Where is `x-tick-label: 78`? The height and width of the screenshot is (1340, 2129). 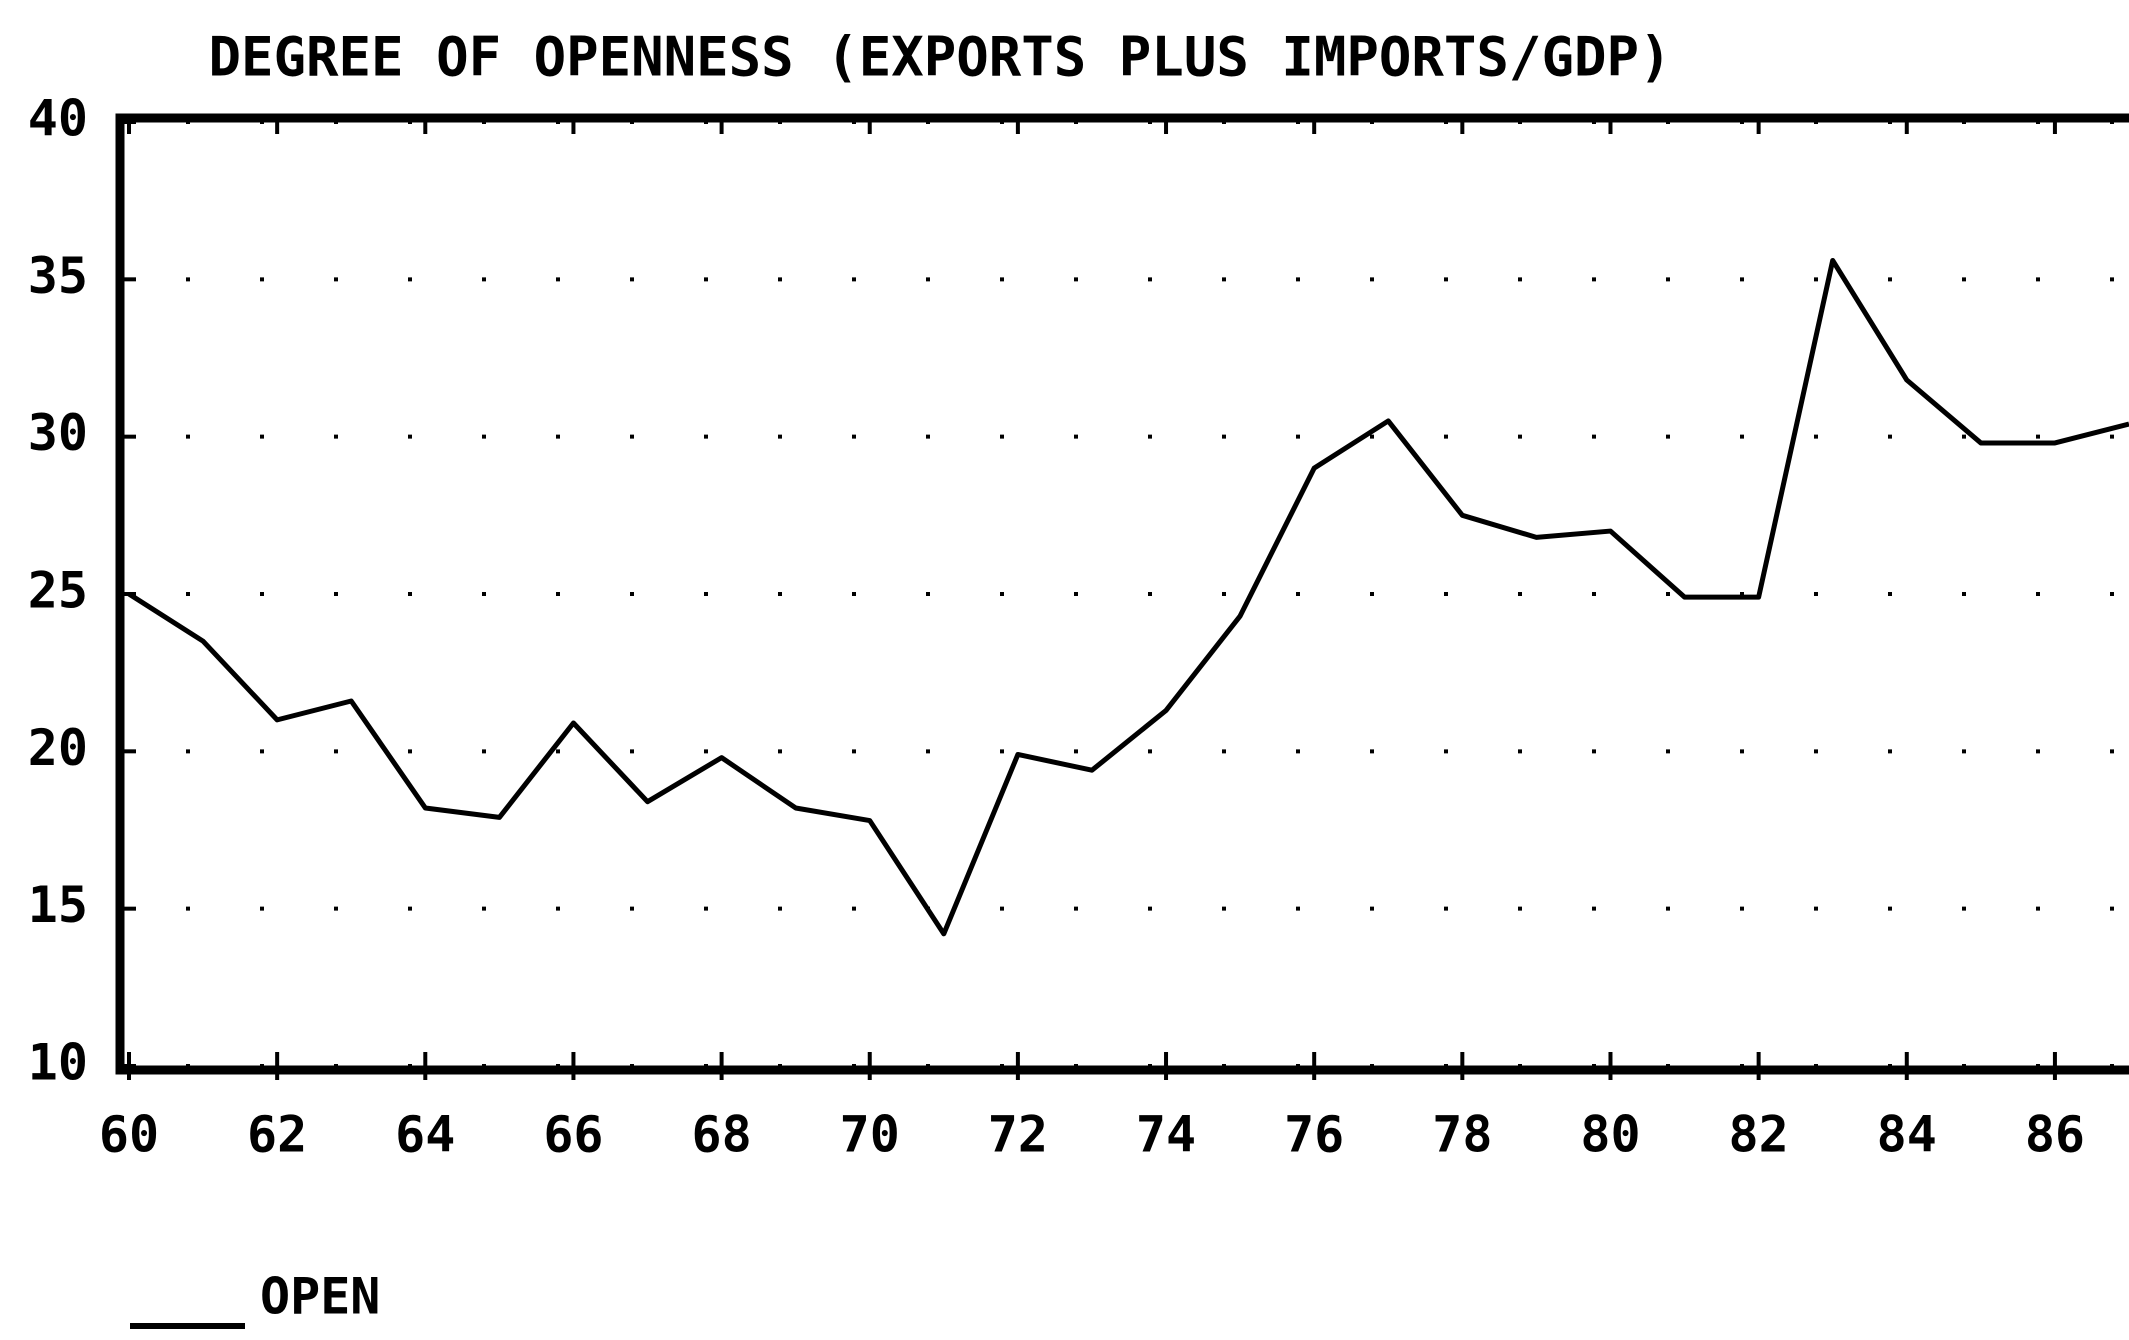 x-tick-label: 78 is located at coordinates (1462, 1135).